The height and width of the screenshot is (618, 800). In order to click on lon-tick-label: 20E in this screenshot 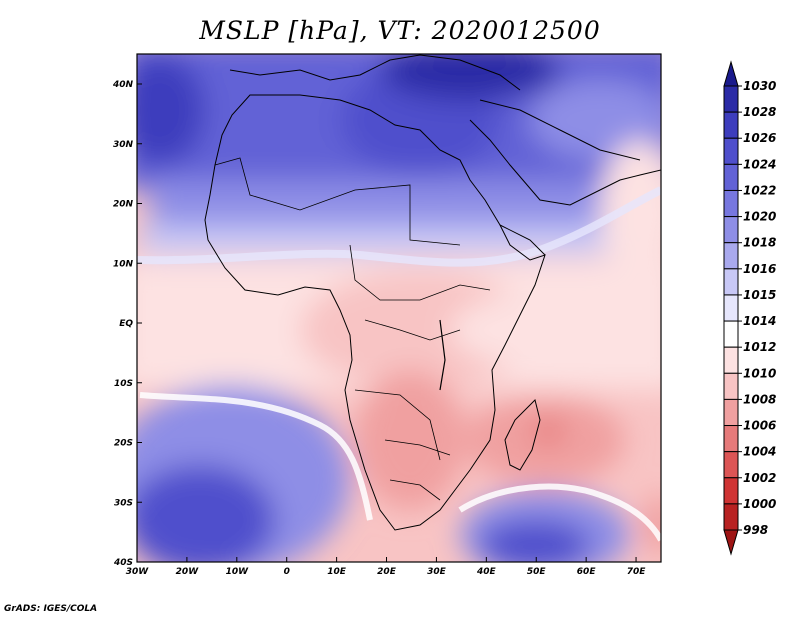, I will do `click(387, 572)`.